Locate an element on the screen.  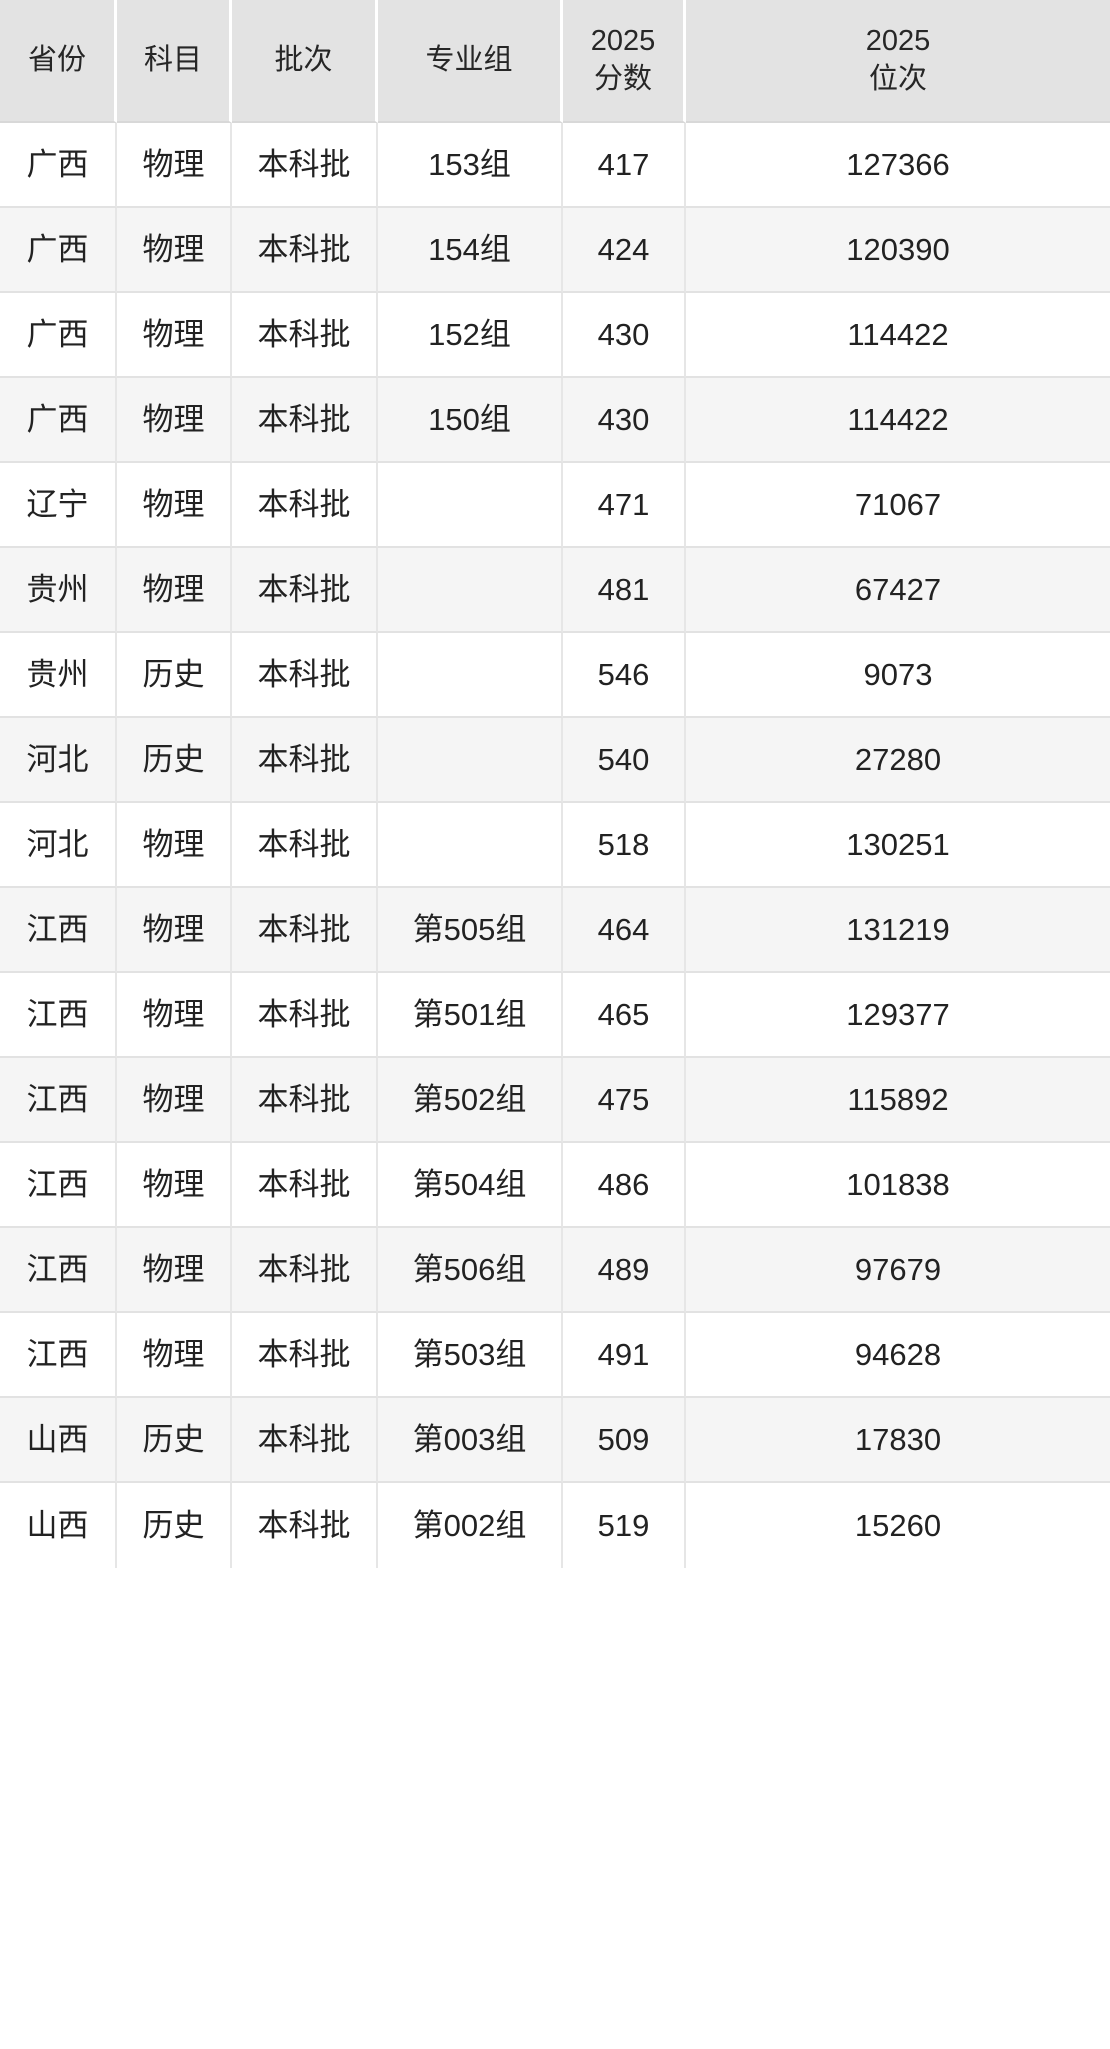
table-row: 江西 物理 本科批 第501组 465 129377 is located at coordinates (555, 1015).